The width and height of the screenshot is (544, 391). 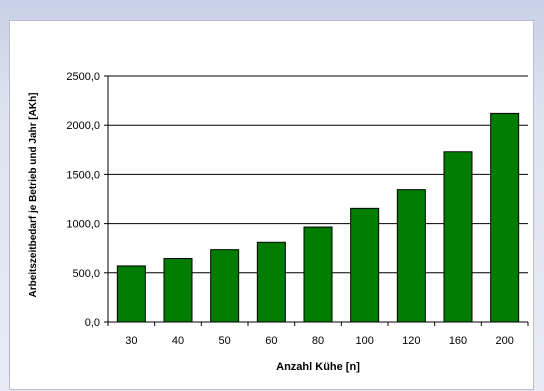 I want to click on x-tick-label-80: 80, so click(x=318, y=341).